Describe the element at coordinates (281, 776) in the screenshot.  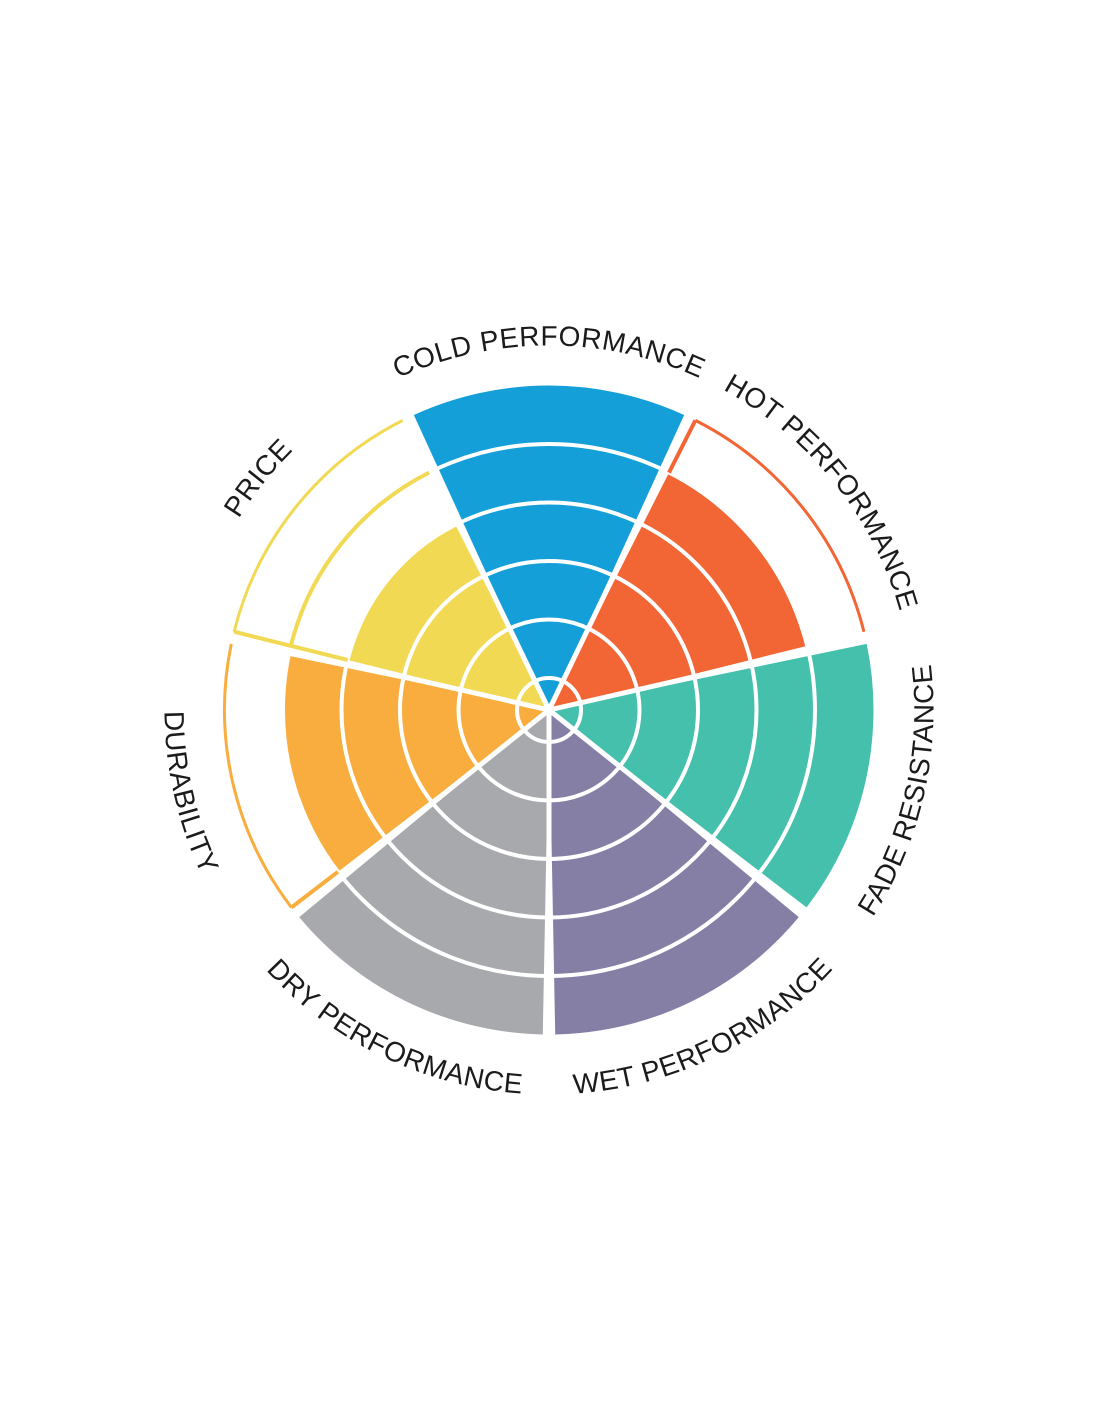
I see `outline-durability` at that location.